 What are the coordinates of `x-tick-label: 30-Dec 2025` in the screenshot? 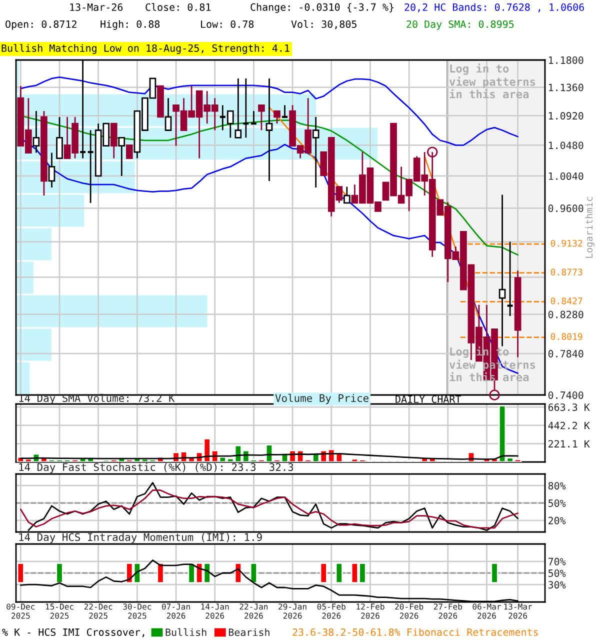 It's located at (137, 611).